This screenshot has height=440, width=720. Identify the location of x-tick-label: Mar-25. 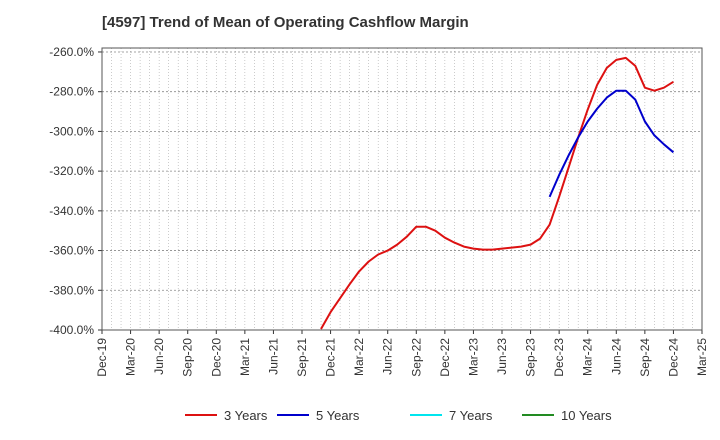
(702, 357).